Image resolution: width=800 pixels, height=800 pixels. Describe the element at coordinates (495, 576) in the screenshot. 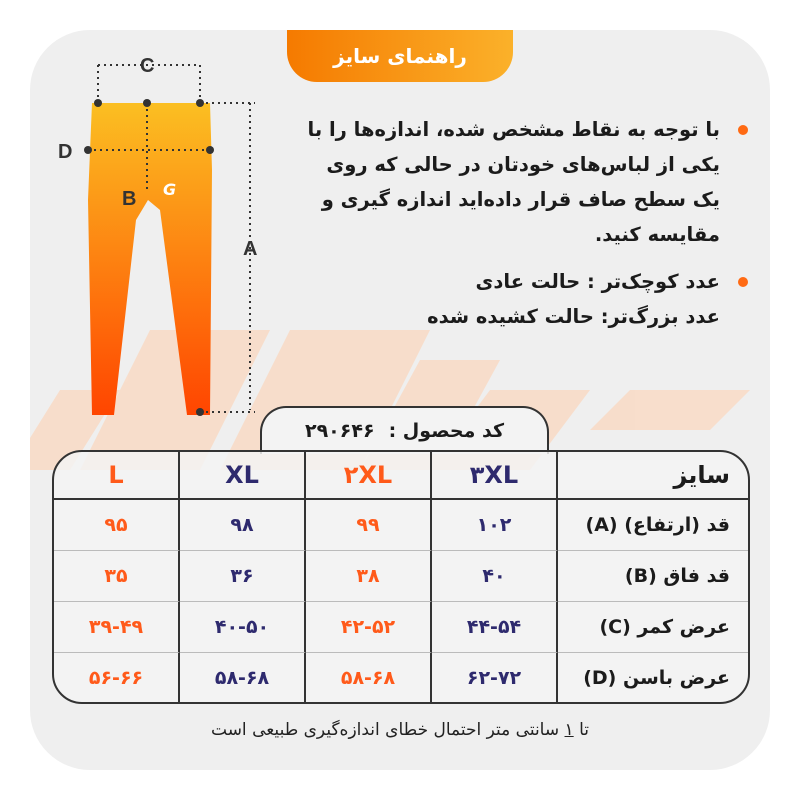

I see `cell: ۴۰` at that location.